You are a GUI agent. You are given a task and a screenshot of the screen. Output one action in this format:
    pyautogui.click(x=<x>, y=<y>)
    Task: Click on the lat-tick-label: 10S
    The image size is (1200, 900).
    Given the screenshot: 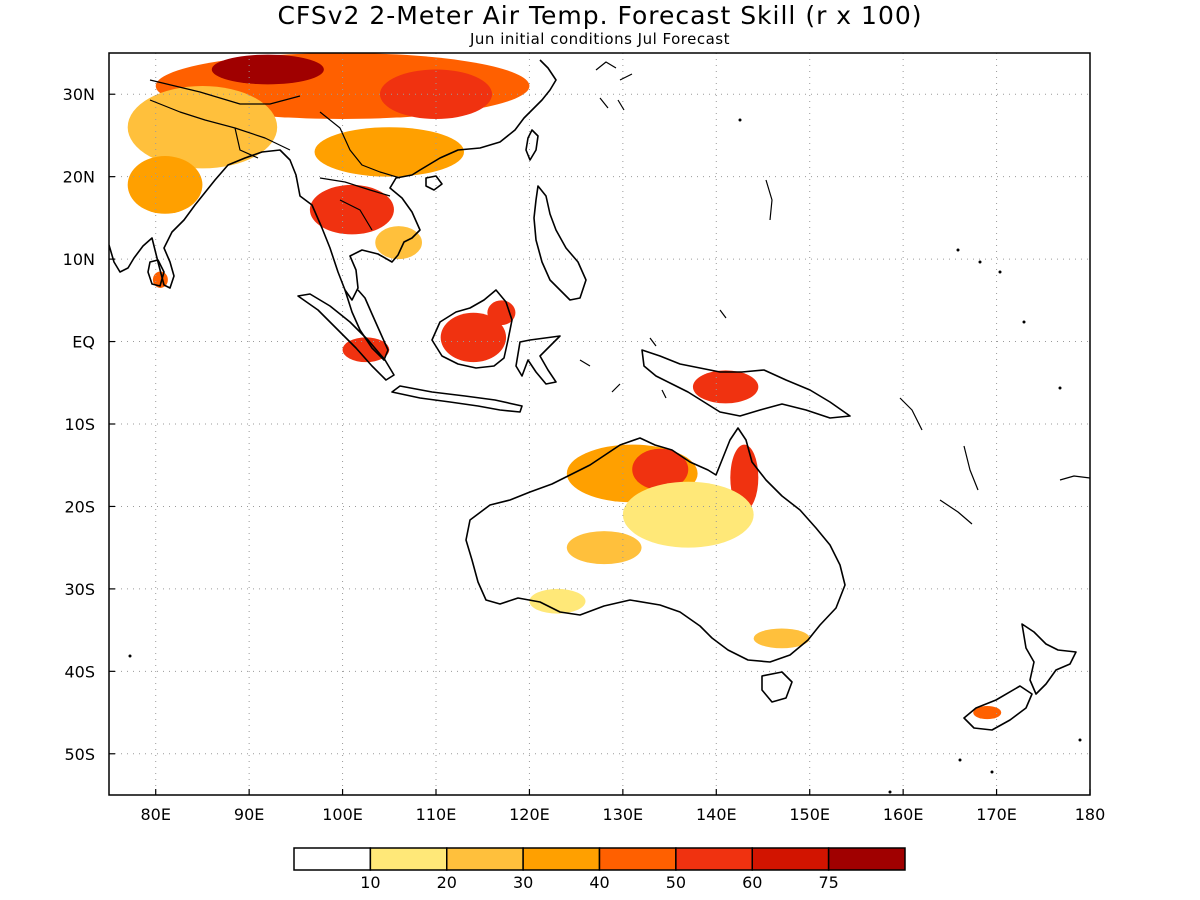 What is the action you would take?
    pyautogui.click(x=79, y=424)
    